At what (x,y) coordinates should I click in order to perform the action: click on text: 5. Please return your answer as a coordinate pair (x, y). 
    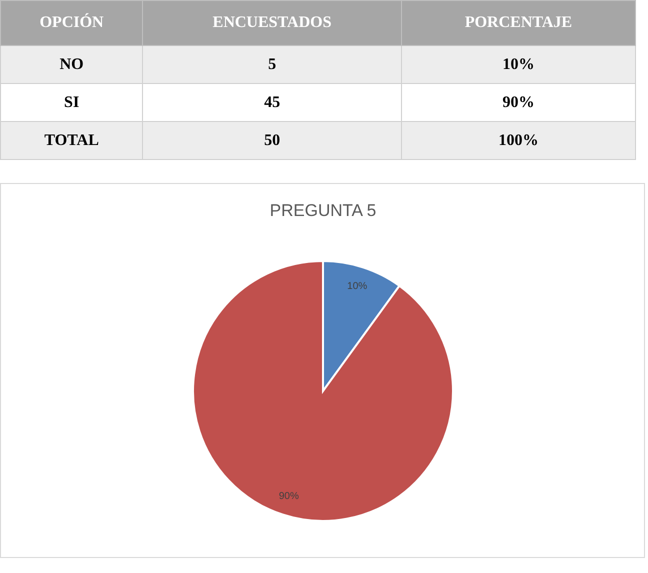
    Looking at the image, I should click on (272, 65).